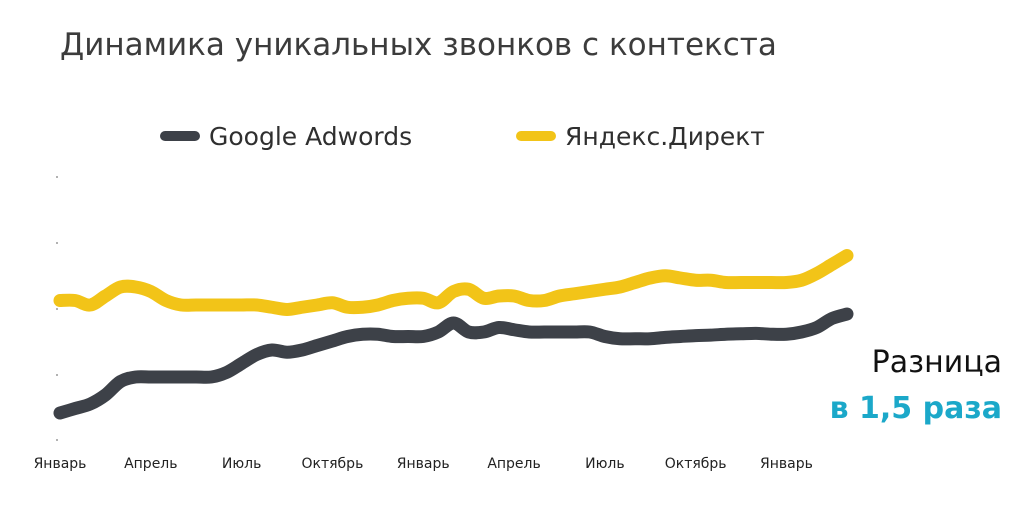  What do you see at coordinates (453, 282) in the screenshot?
I see `series-line-yandex` at bounding box center [453, 282].